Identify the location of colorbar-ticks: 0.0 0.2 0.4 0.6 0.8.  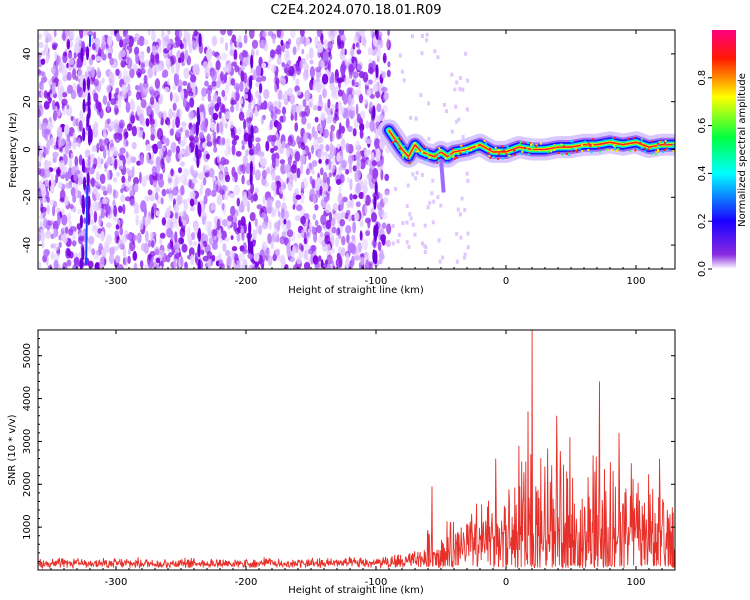
(704, 173).